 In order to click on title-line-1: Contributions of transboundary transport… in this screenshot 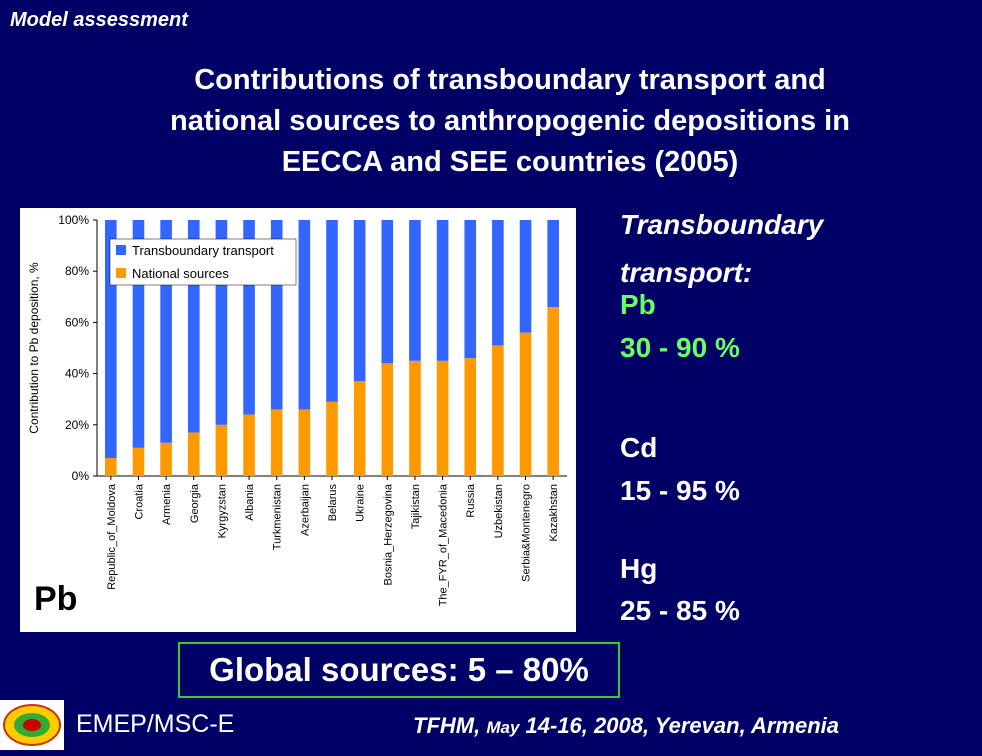, I will do `click(510, 80)`.